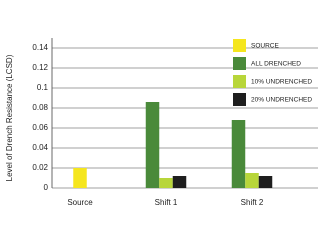 The width and height of the screenshot is (331, 240). What do you see at coordinates (43, 87) in the screenshot?
I see `y-tick-label: 0.1` at bounding box center [43, 87].